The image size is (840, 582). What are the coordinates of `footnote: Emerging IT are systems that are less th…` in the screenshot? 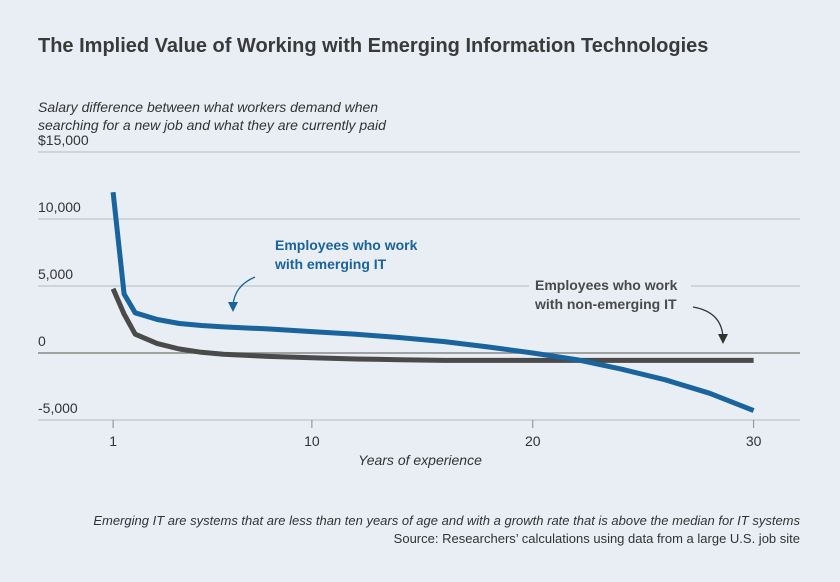 It's located at (446, 520).